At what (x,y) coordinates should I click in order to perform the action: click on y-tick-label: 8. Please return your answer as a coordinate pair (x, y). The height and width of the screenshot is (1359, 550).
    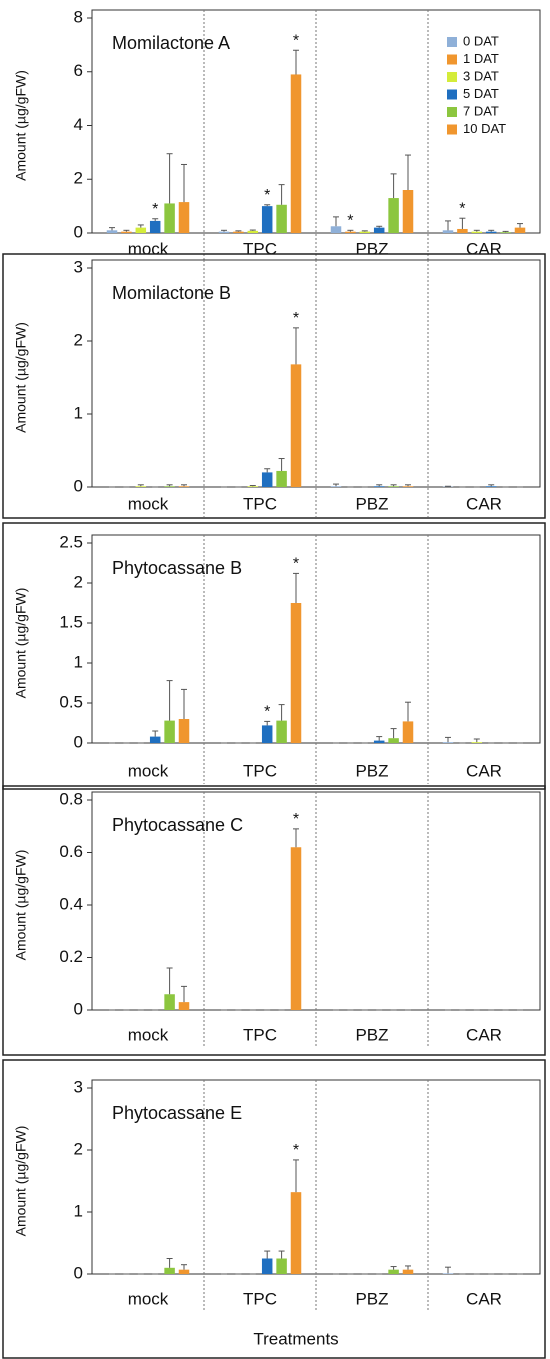
    Looking at the image, I should click on (78, 16).